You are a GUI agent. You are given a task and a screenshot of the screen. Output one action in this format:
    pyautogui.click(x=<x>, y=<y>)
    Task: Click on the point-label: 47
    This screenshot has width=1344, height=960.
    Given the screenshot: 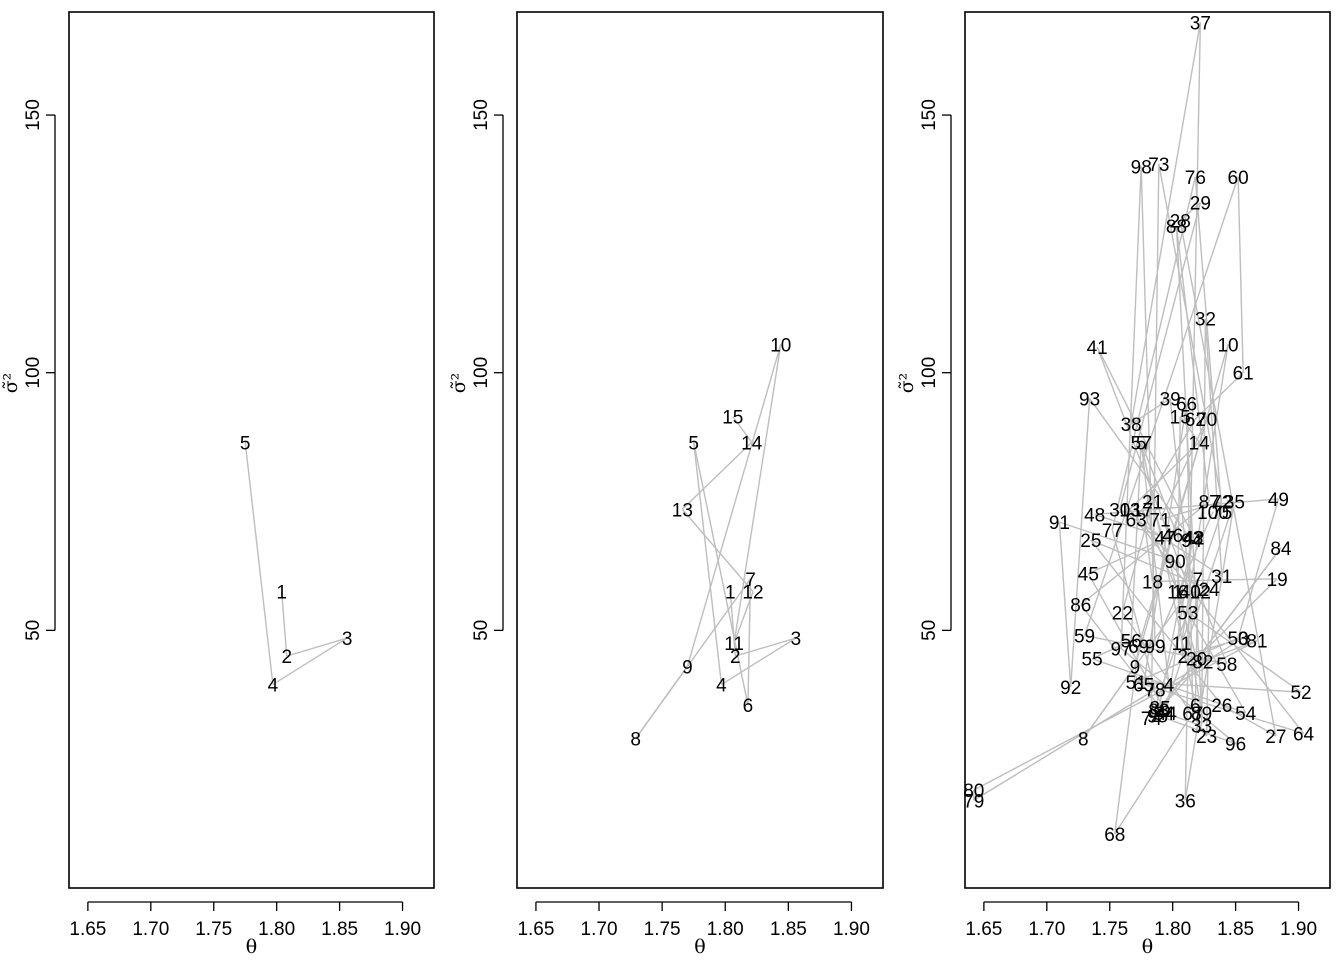 What is the action you would take?
    pyautogui.click(x=1165, y=539)
    